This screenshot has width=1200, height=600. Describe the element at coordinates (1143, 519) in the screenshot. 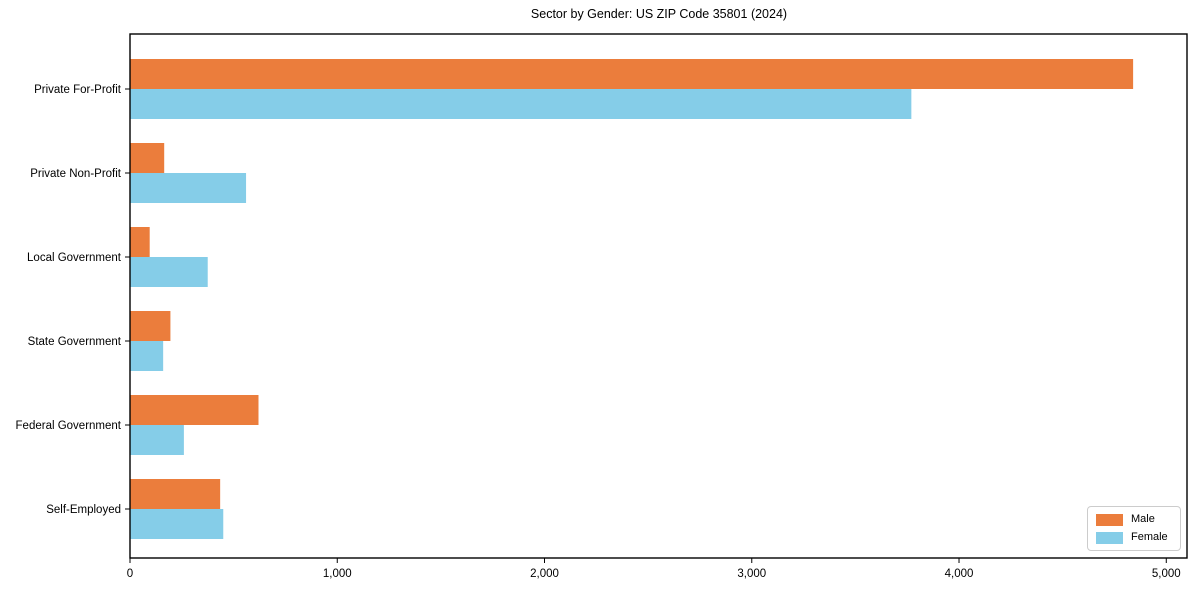

I see `legend-label-male: Male` at that location.